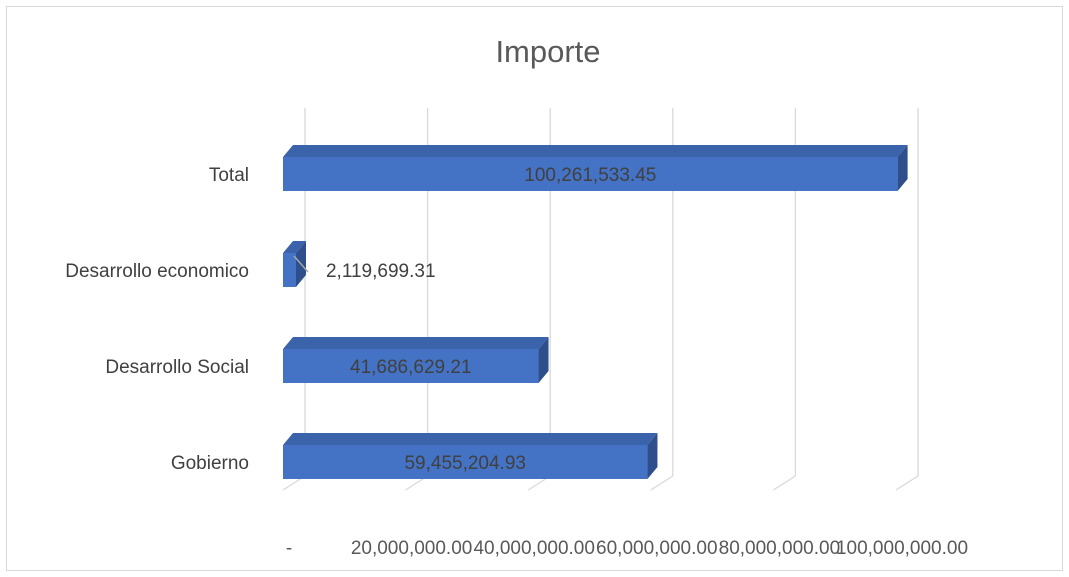  What do you see at coordinates (547, 51) in the screenshot?
I see `chart-title: Importe` at bounding box center [547, 51].